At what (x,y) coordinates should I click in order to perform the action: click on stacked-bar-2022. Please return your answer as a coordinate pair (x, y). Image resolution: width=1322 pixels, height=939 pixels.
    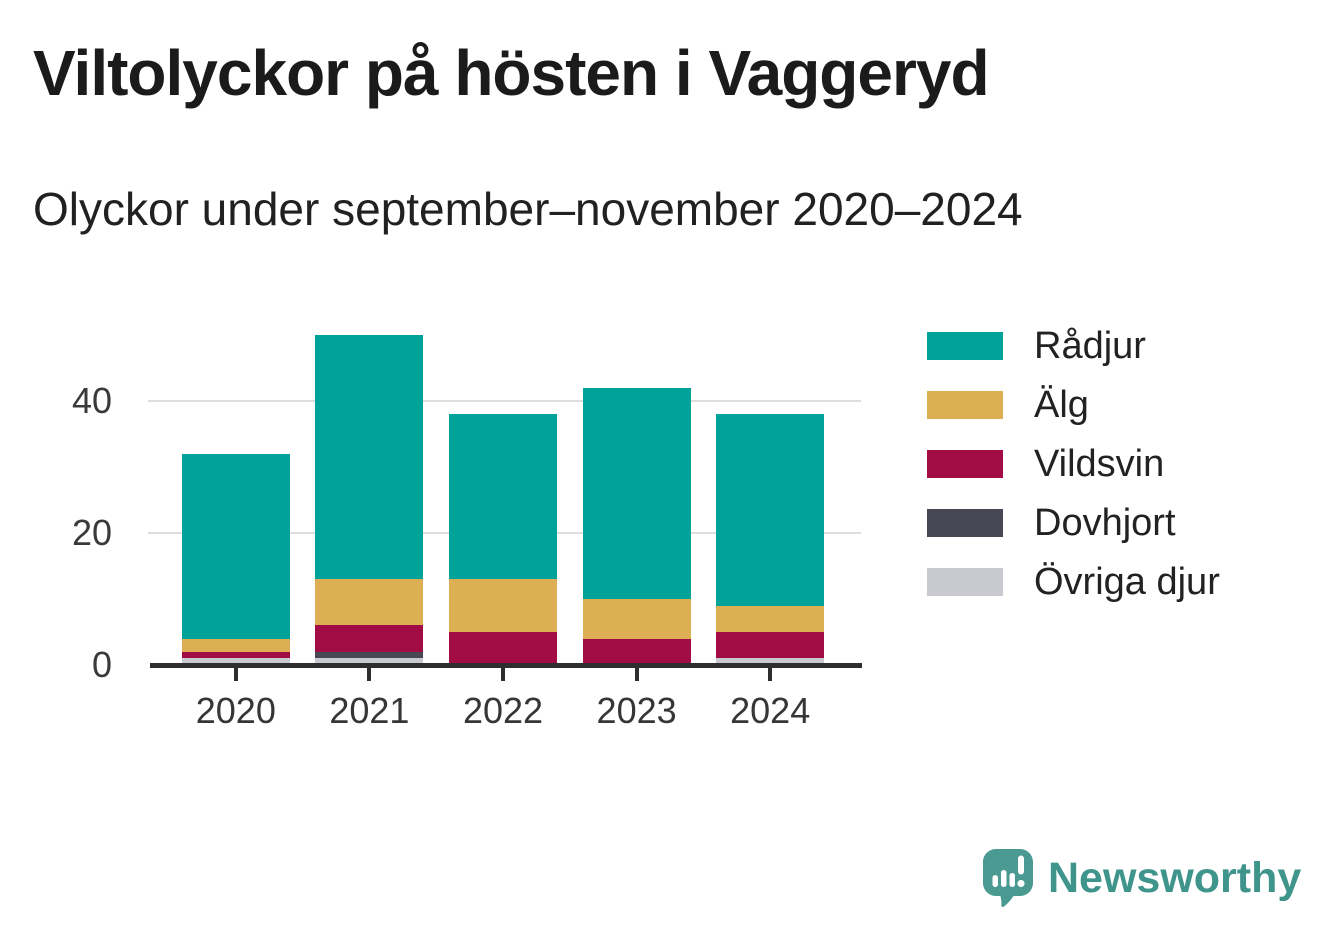
    Looking at the image, I should click on (503, 539).